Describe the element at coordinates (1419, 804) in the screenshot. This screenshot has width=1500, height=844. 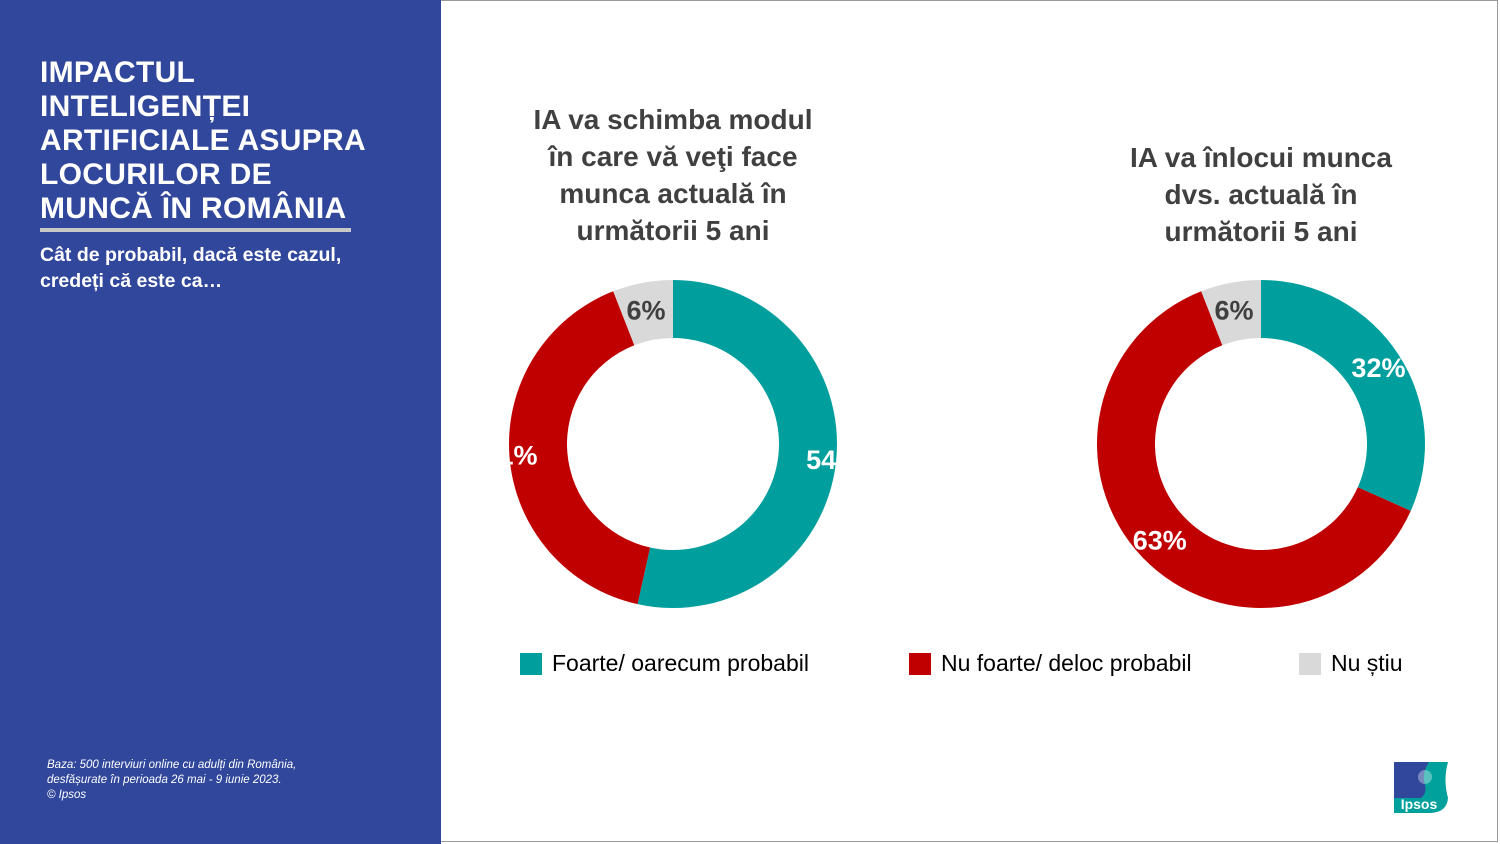
I see `logo-text: Ipsos` at that location.